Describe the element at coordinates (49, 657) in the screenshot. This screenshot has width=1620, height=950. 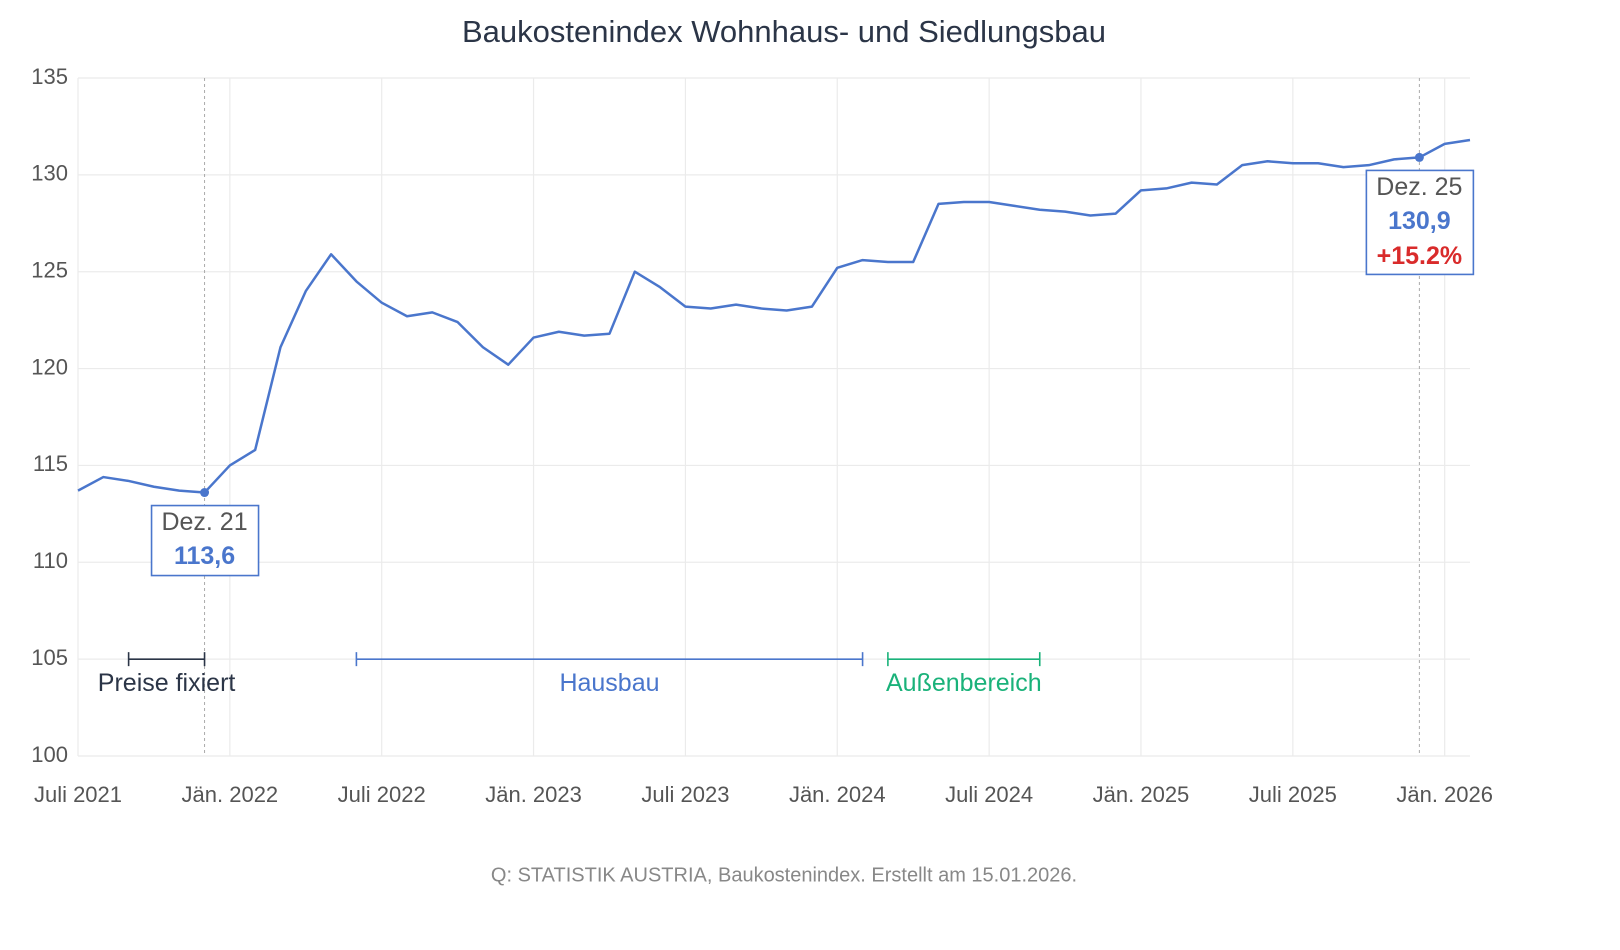
I see `y-tick-label: 105` at that location.